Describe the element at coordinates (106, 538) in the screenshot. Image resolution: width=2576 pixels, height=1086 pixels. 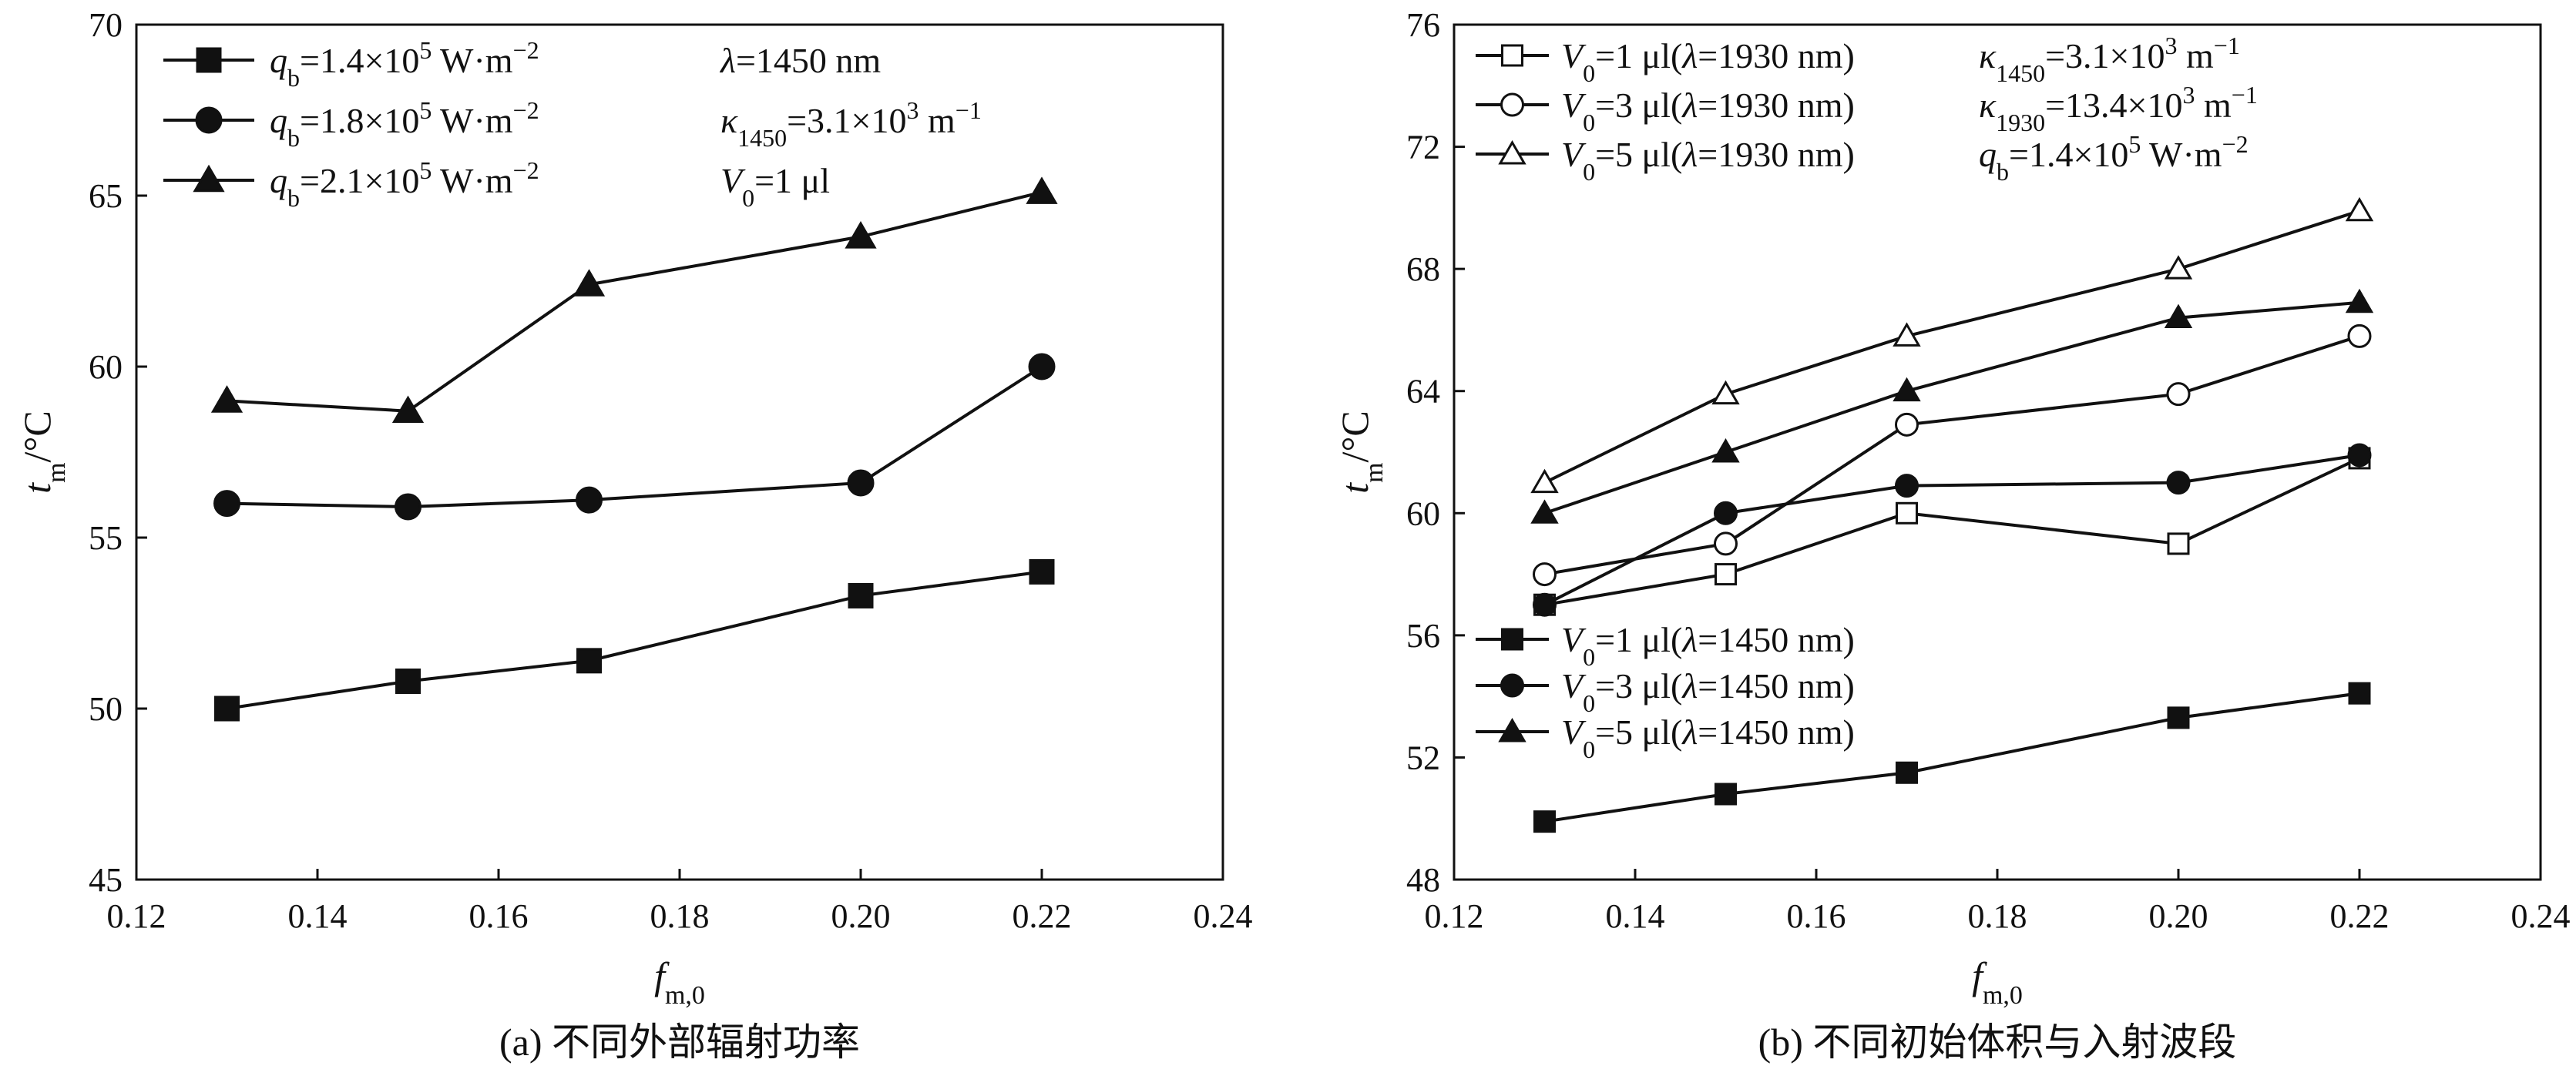
I see `y-tick-label: 55` at that location.